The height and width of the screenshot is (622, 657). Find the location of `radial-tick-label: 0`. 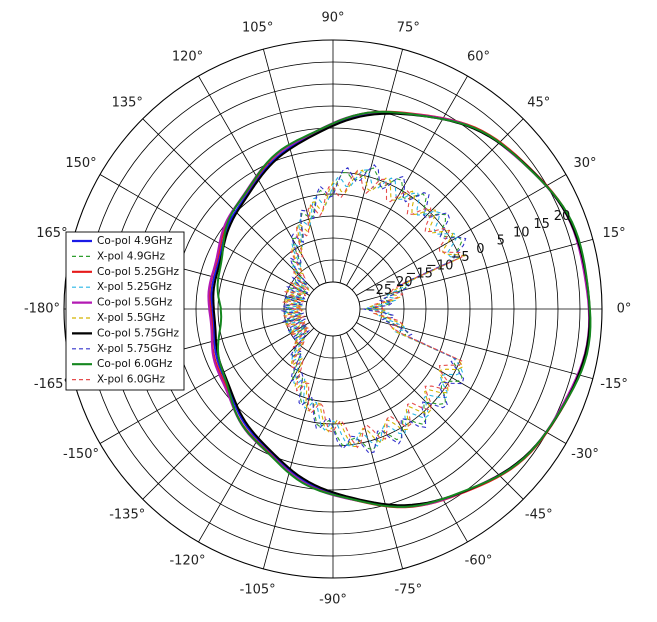

radial-tick-label: 0 is located at coordinates (480, 249).